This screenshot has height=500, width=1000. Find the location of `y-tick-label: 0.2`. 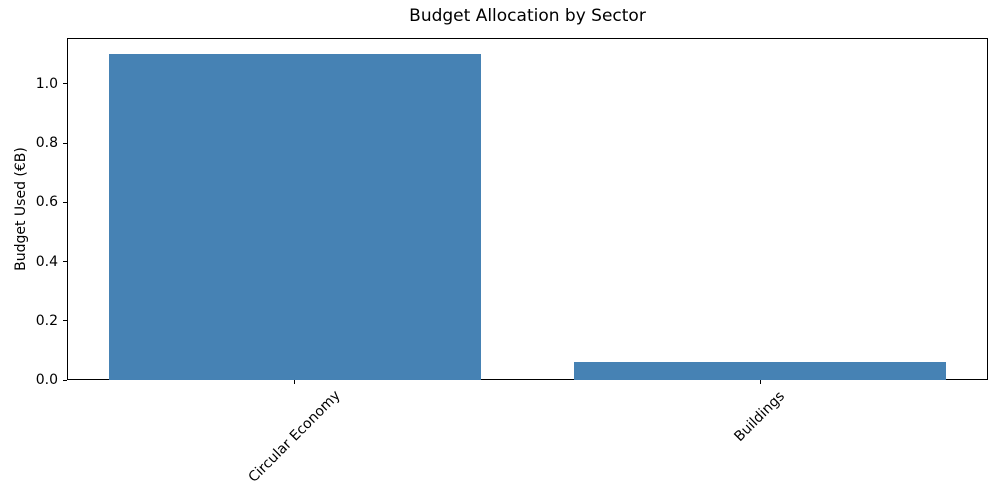

y-tick-label: 0.2 is located at coordinates (46, 320).